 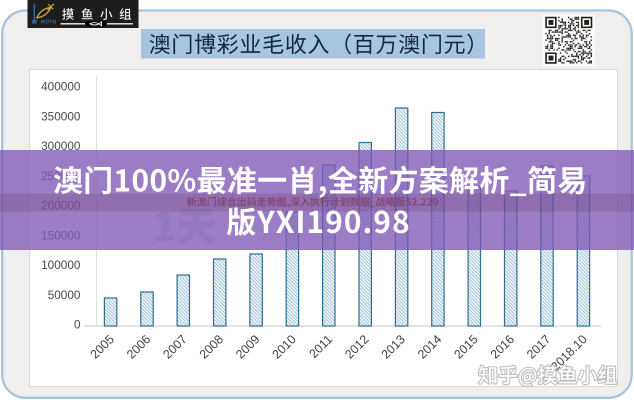 I want to click on svg-text: 50000, so click(x=64, y=295).